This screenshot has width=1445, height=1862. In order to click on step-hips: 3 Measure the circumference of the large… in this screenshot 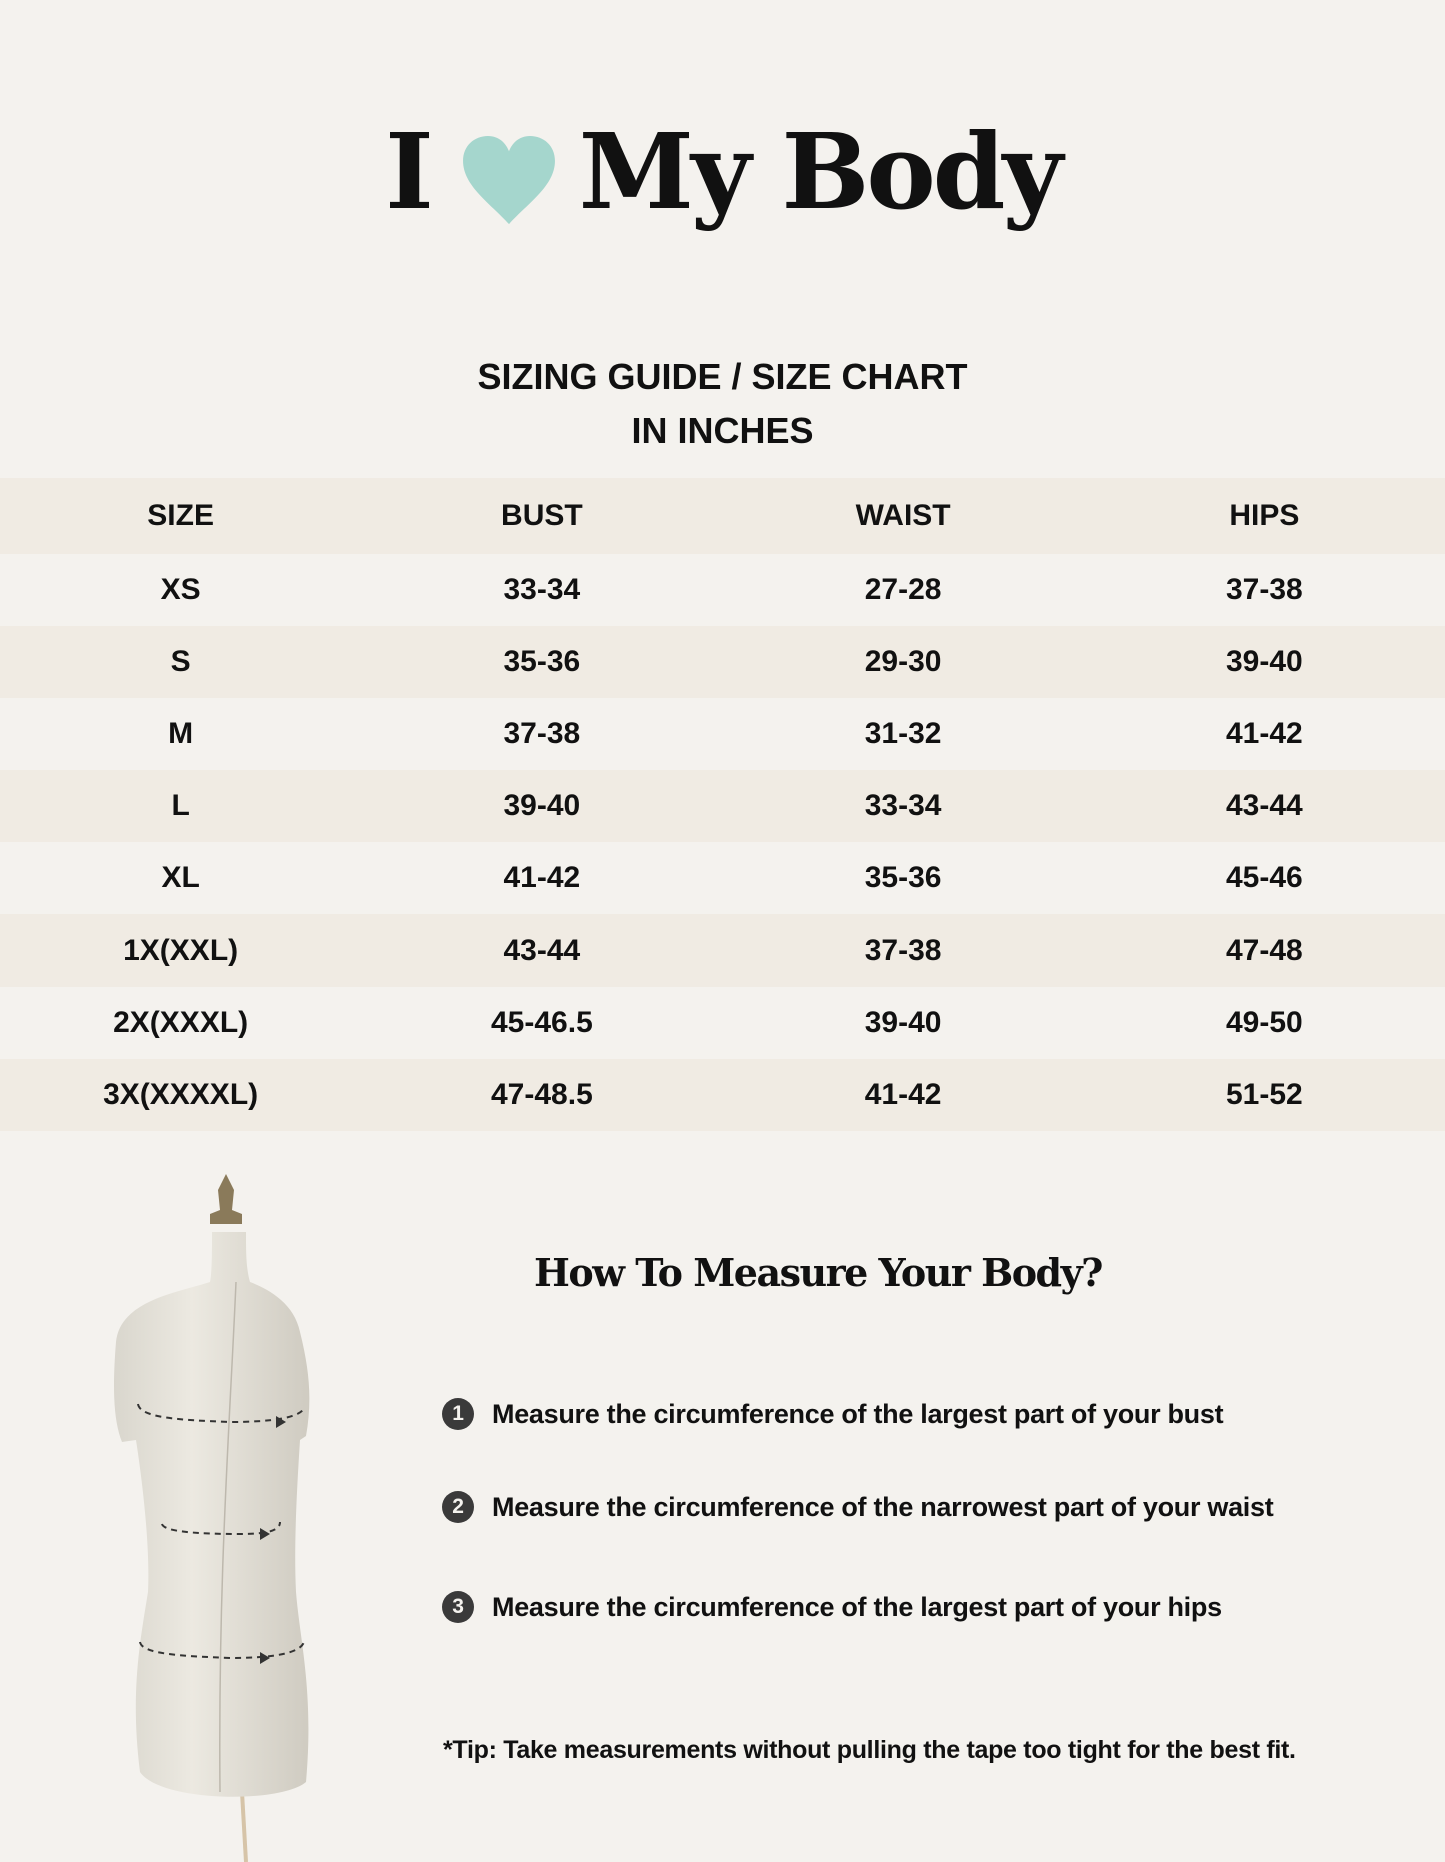, I will do `click(832, 1607)`.